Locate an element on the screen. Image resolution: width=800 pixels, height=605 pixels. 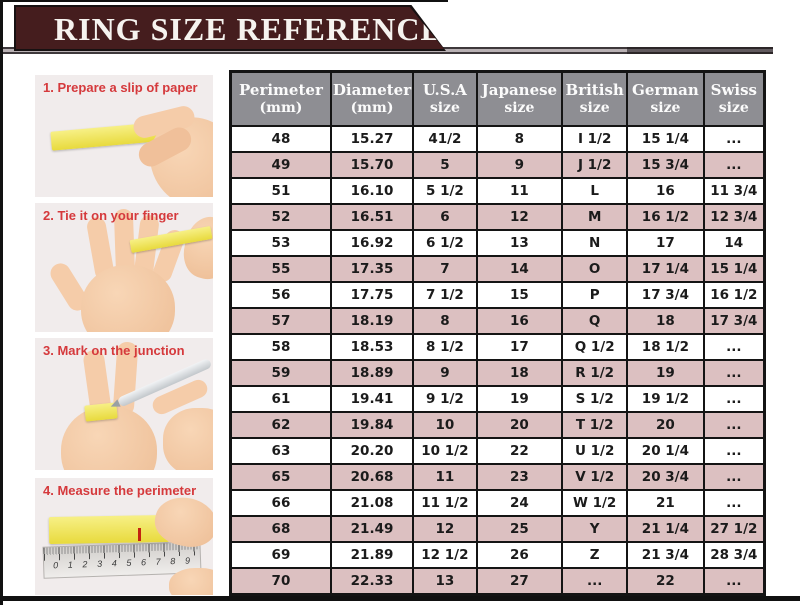
column-header: Swiss size is located at coordinates (734, 98).